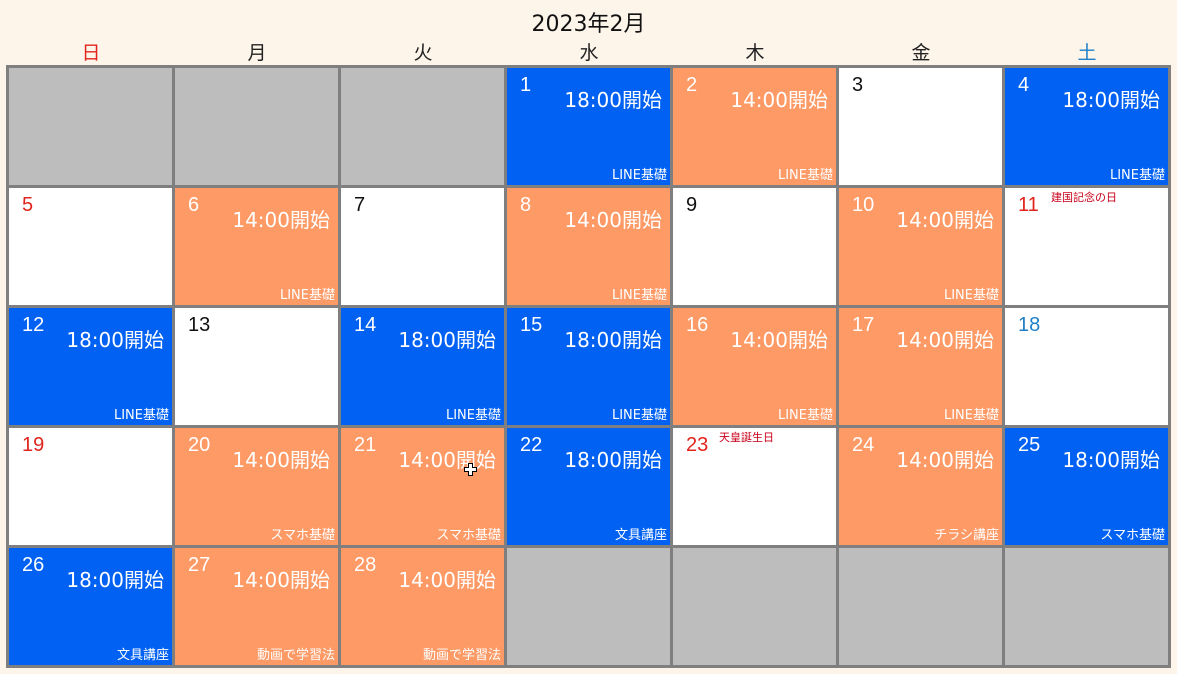 The image size is (1177, 674). Describe the element at coordinates (365, 565) in the screenshot. I see `day-number: 28` at that location.